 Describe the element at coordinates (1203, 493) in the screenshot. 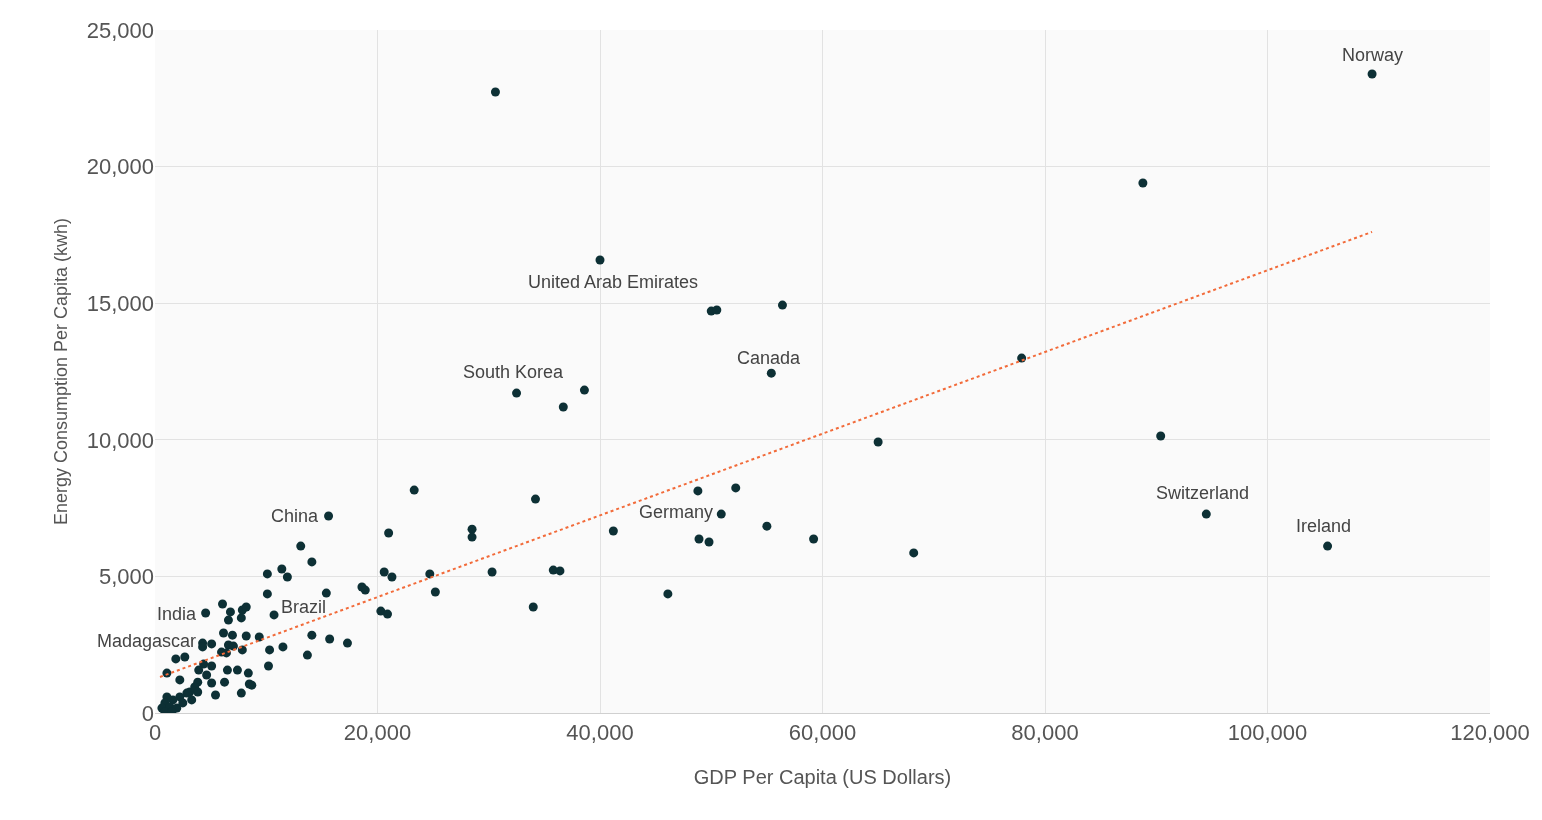

I see `annotation: Switzerland` at that location.